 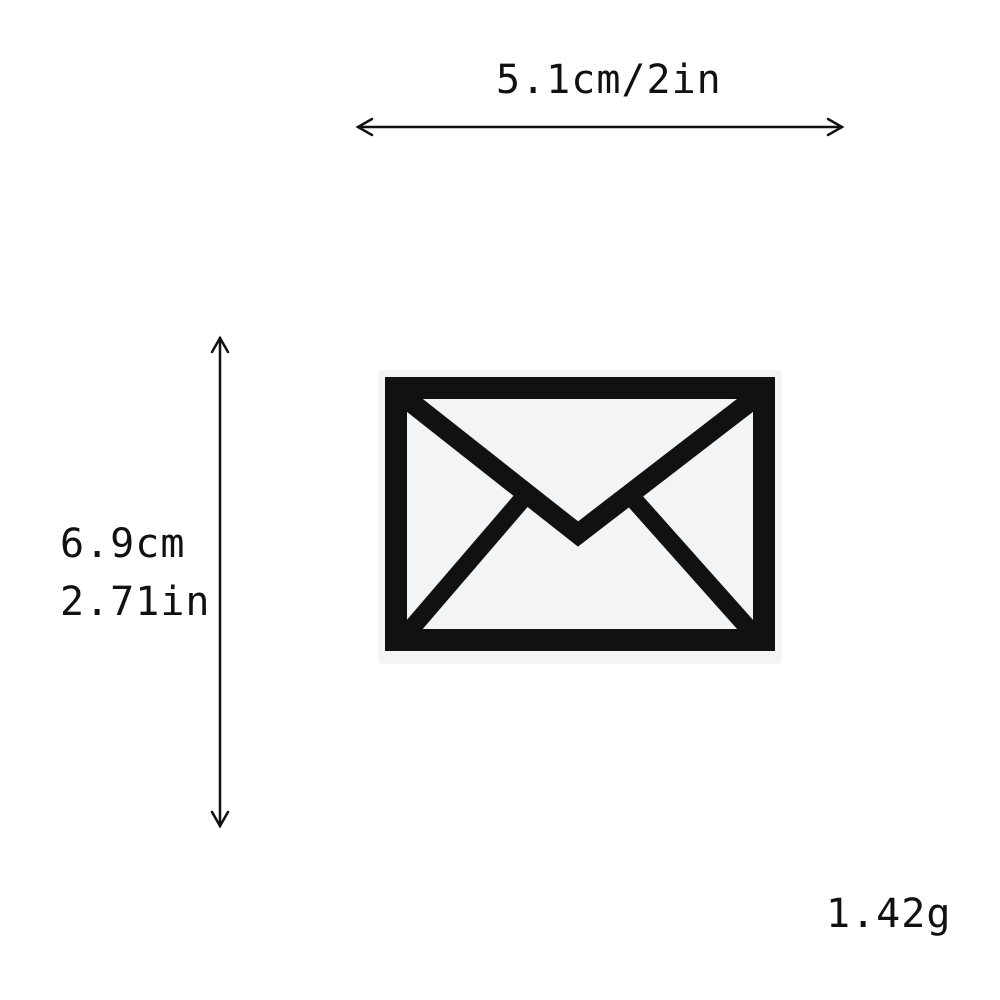 I want to click on height-dimension-in-label: 2.71in, so click(x=135, y=602).